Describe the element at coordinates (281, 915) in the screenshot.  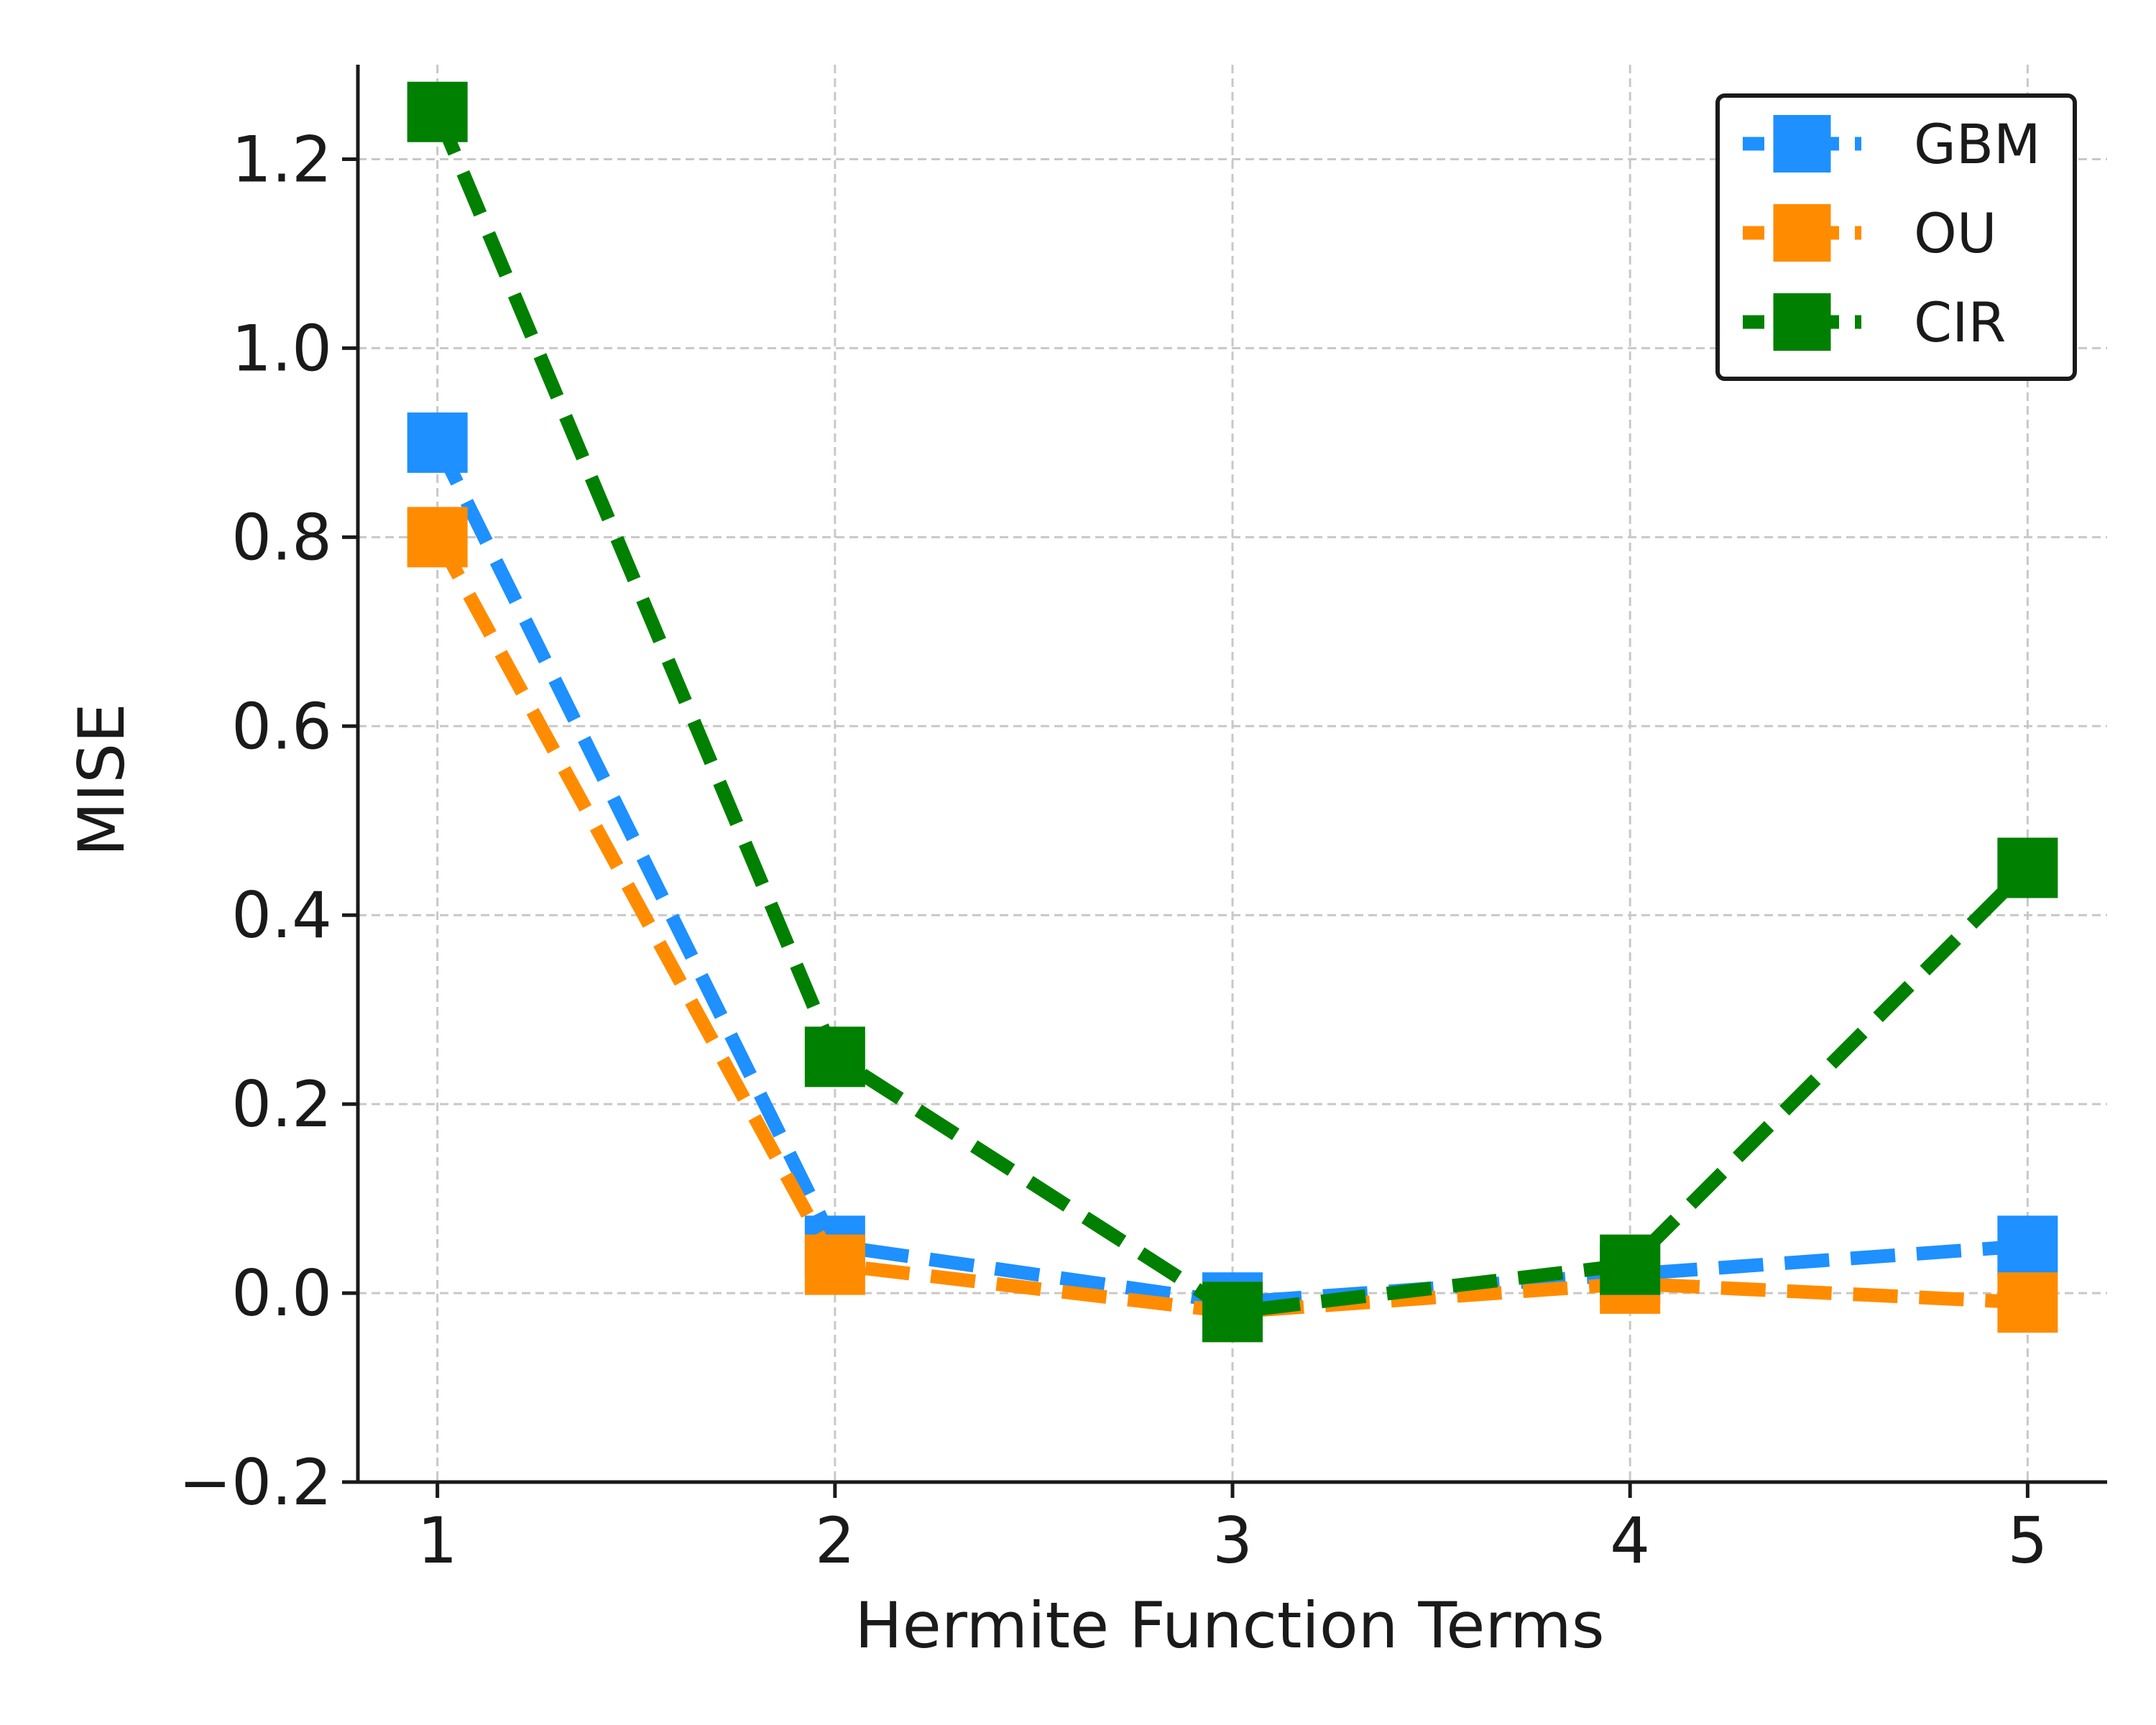
I see `y-tick-label: 0.4` at that location.